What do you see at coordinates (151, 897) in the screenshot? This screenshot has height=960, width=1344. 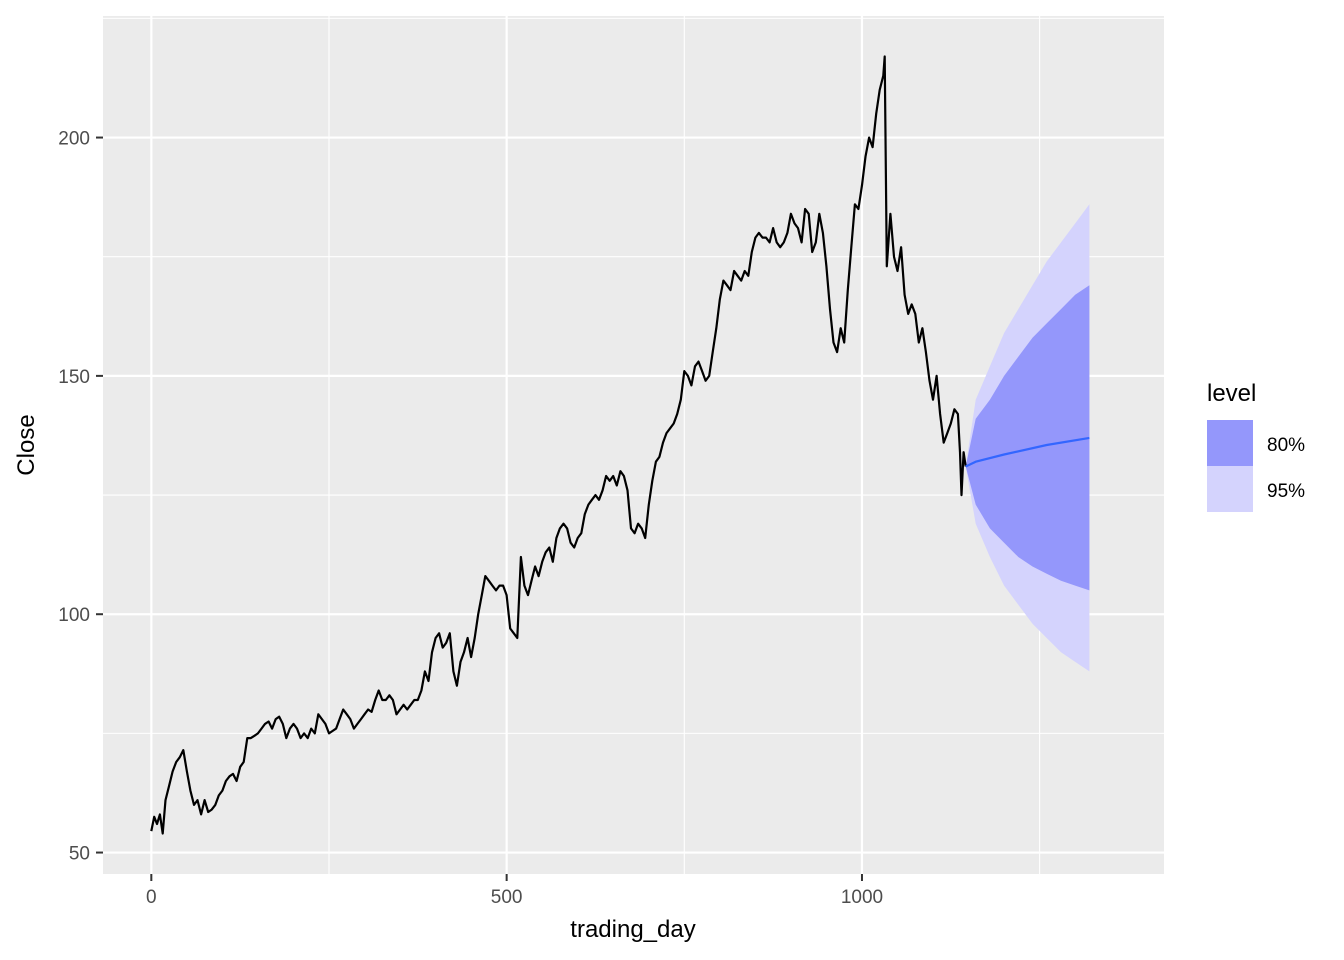 I see `x-tick-label: 0` at bounding box center [151, 897].